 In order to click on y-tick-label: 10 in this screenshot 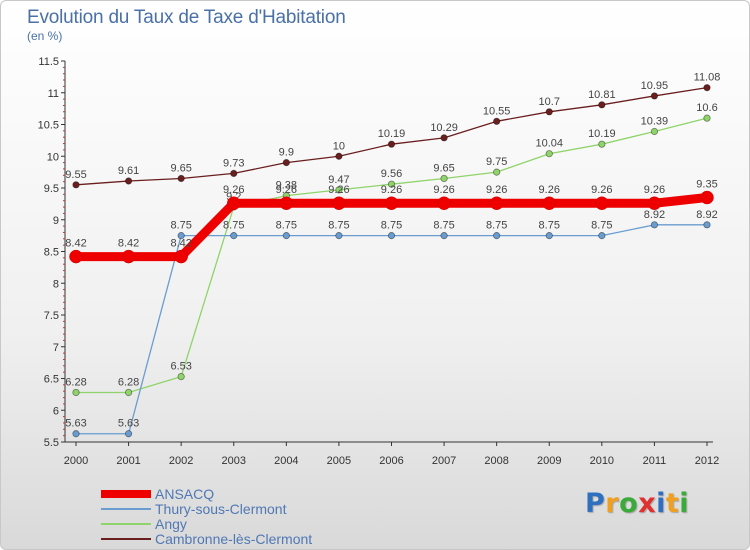, I will do `click(53, 157)`.